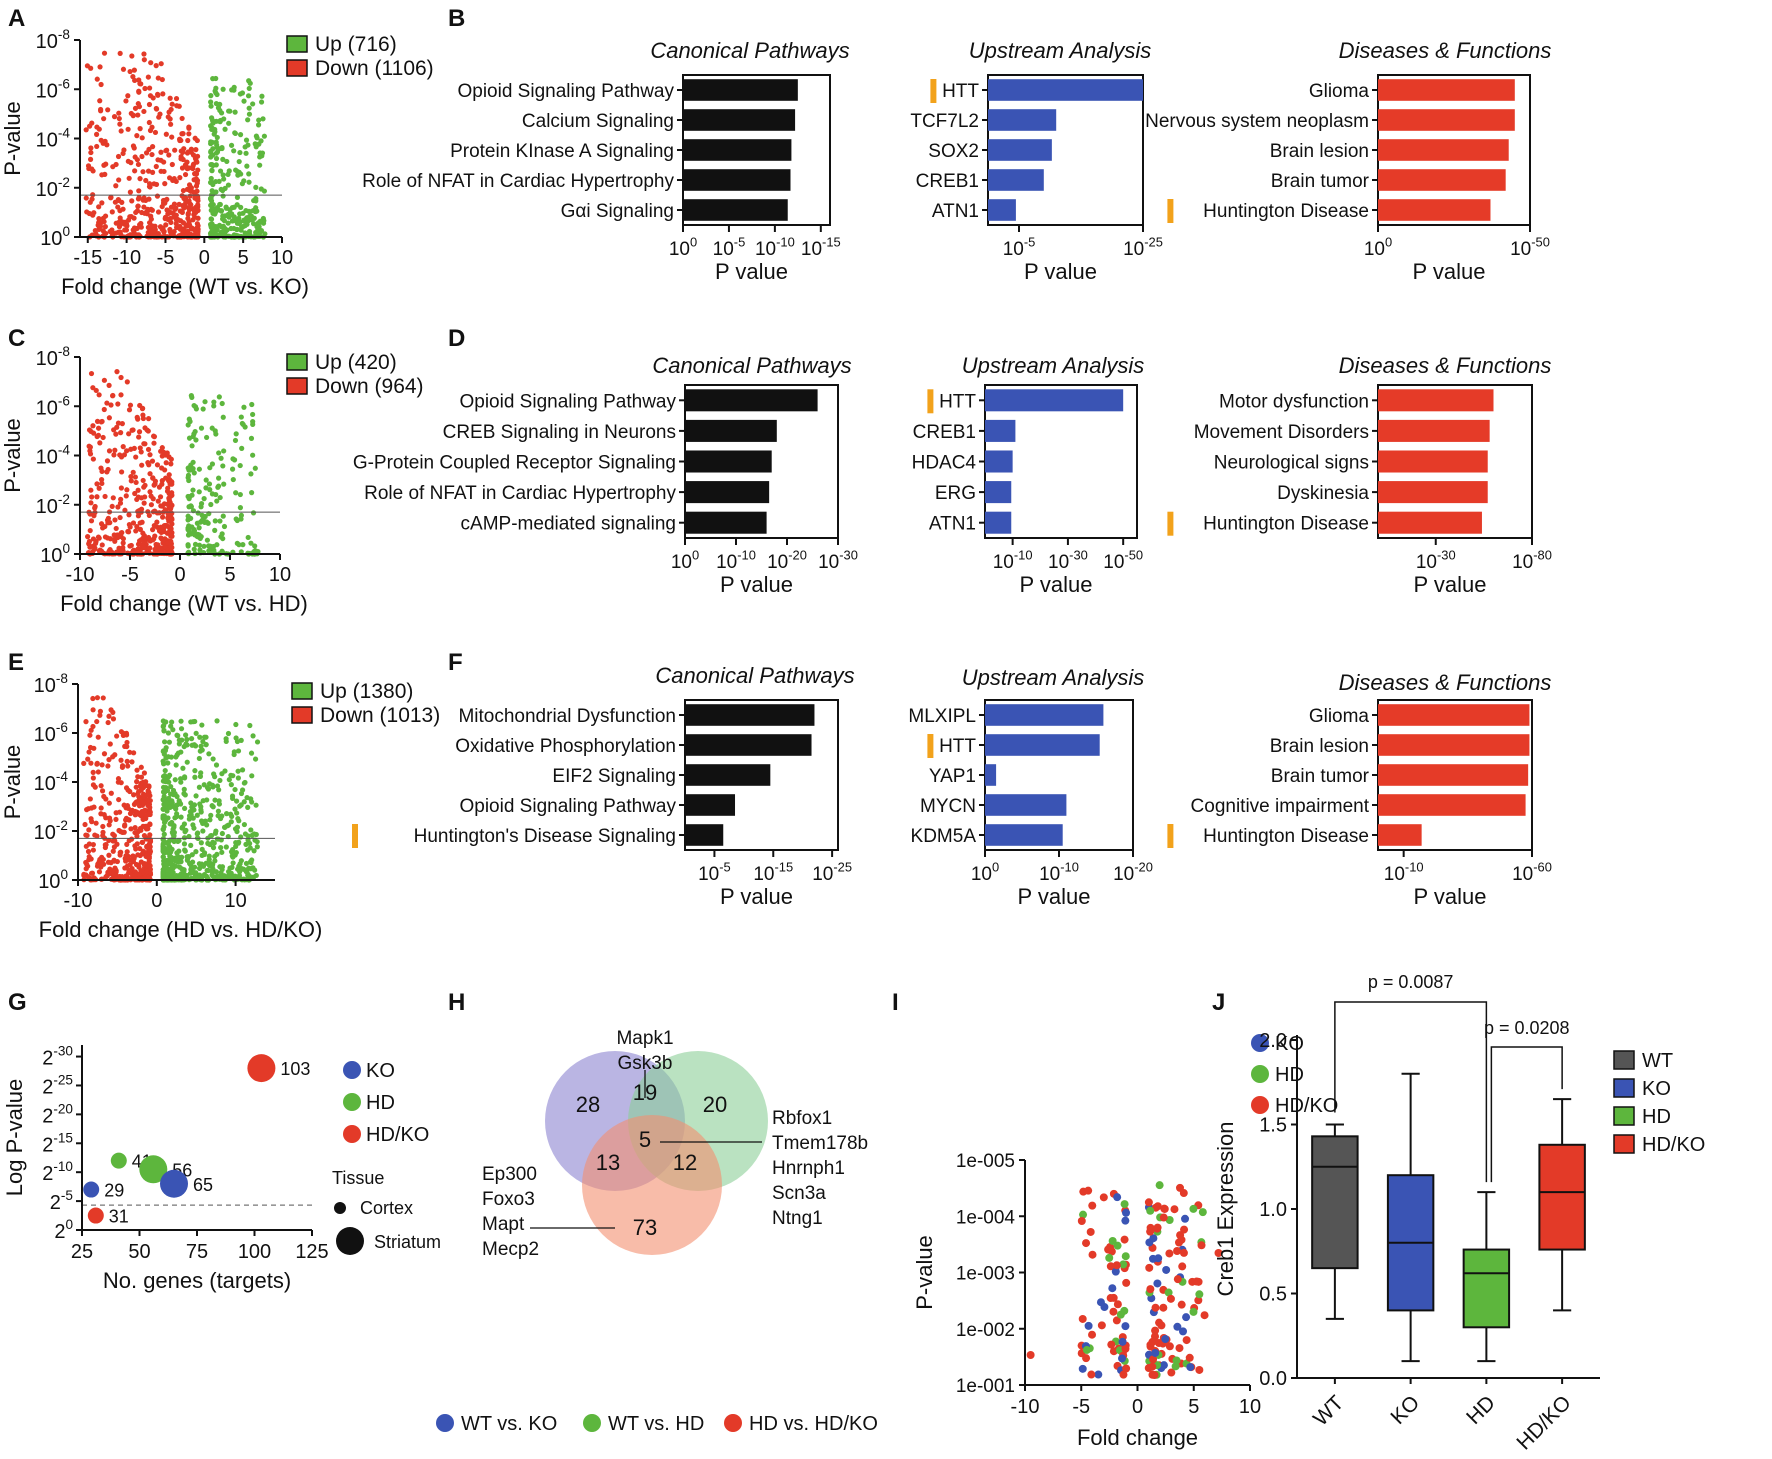  What do you see at coordinates (1143, 866) in the screenshot?
I see `tick-exponent: -20` at bounding box center [1143, 866].